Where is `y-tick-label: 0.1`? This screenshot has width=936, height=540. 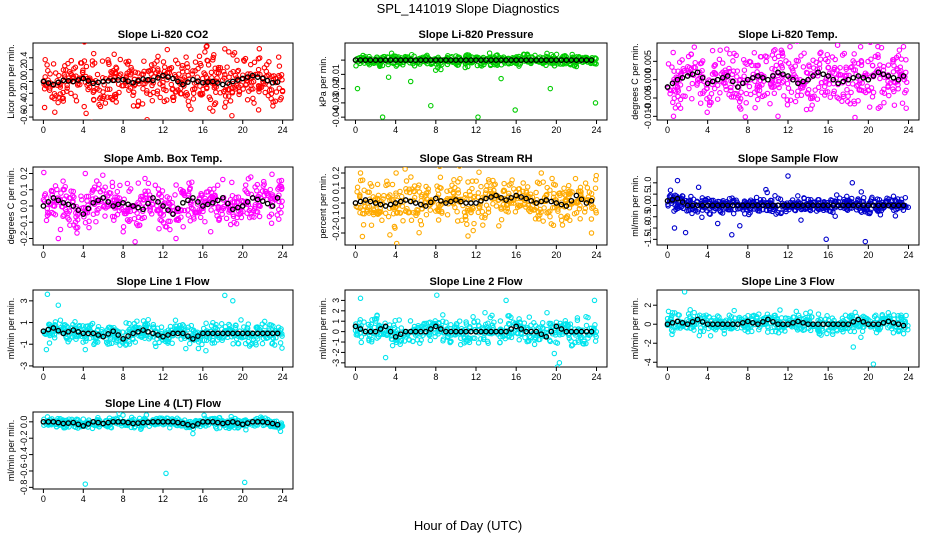
y-tick-label: 0.1 is located at coordinates (336, 188).